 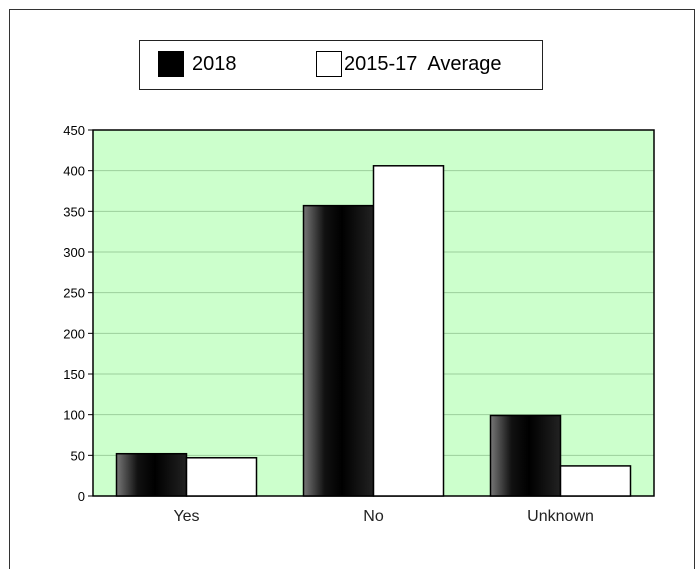 What do you see at coordinates (338, 350) in the screenshot?
I see `bar-2018-no` at bounding box center [338, 350].